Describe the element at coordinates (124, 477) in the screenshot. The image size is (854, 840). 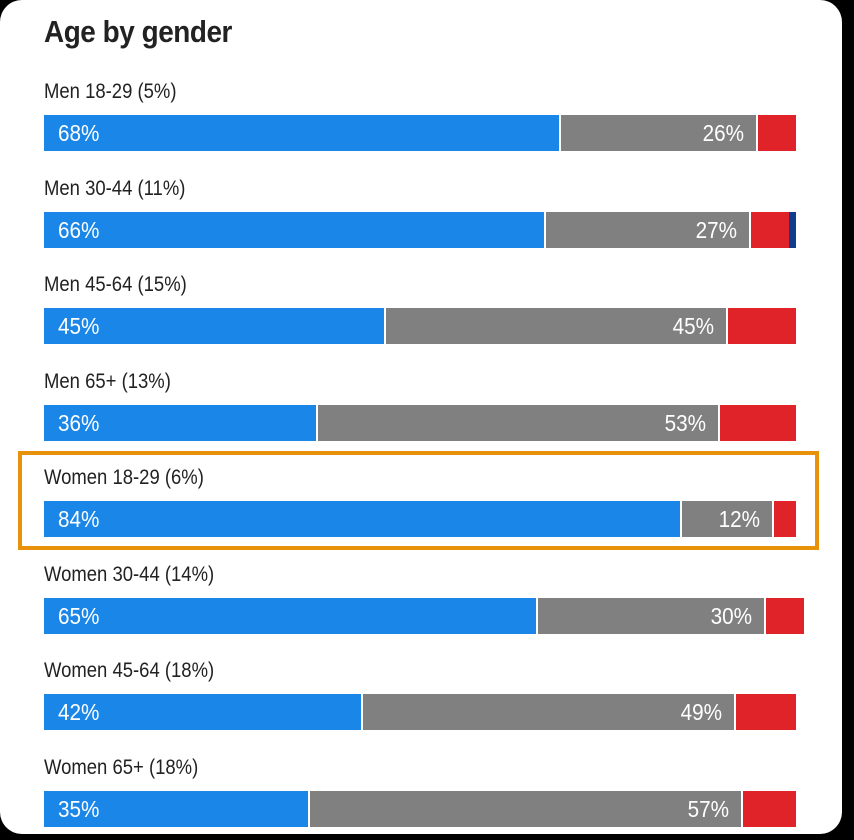
I see `category-label: Women 18-29 (6%)` at that location.